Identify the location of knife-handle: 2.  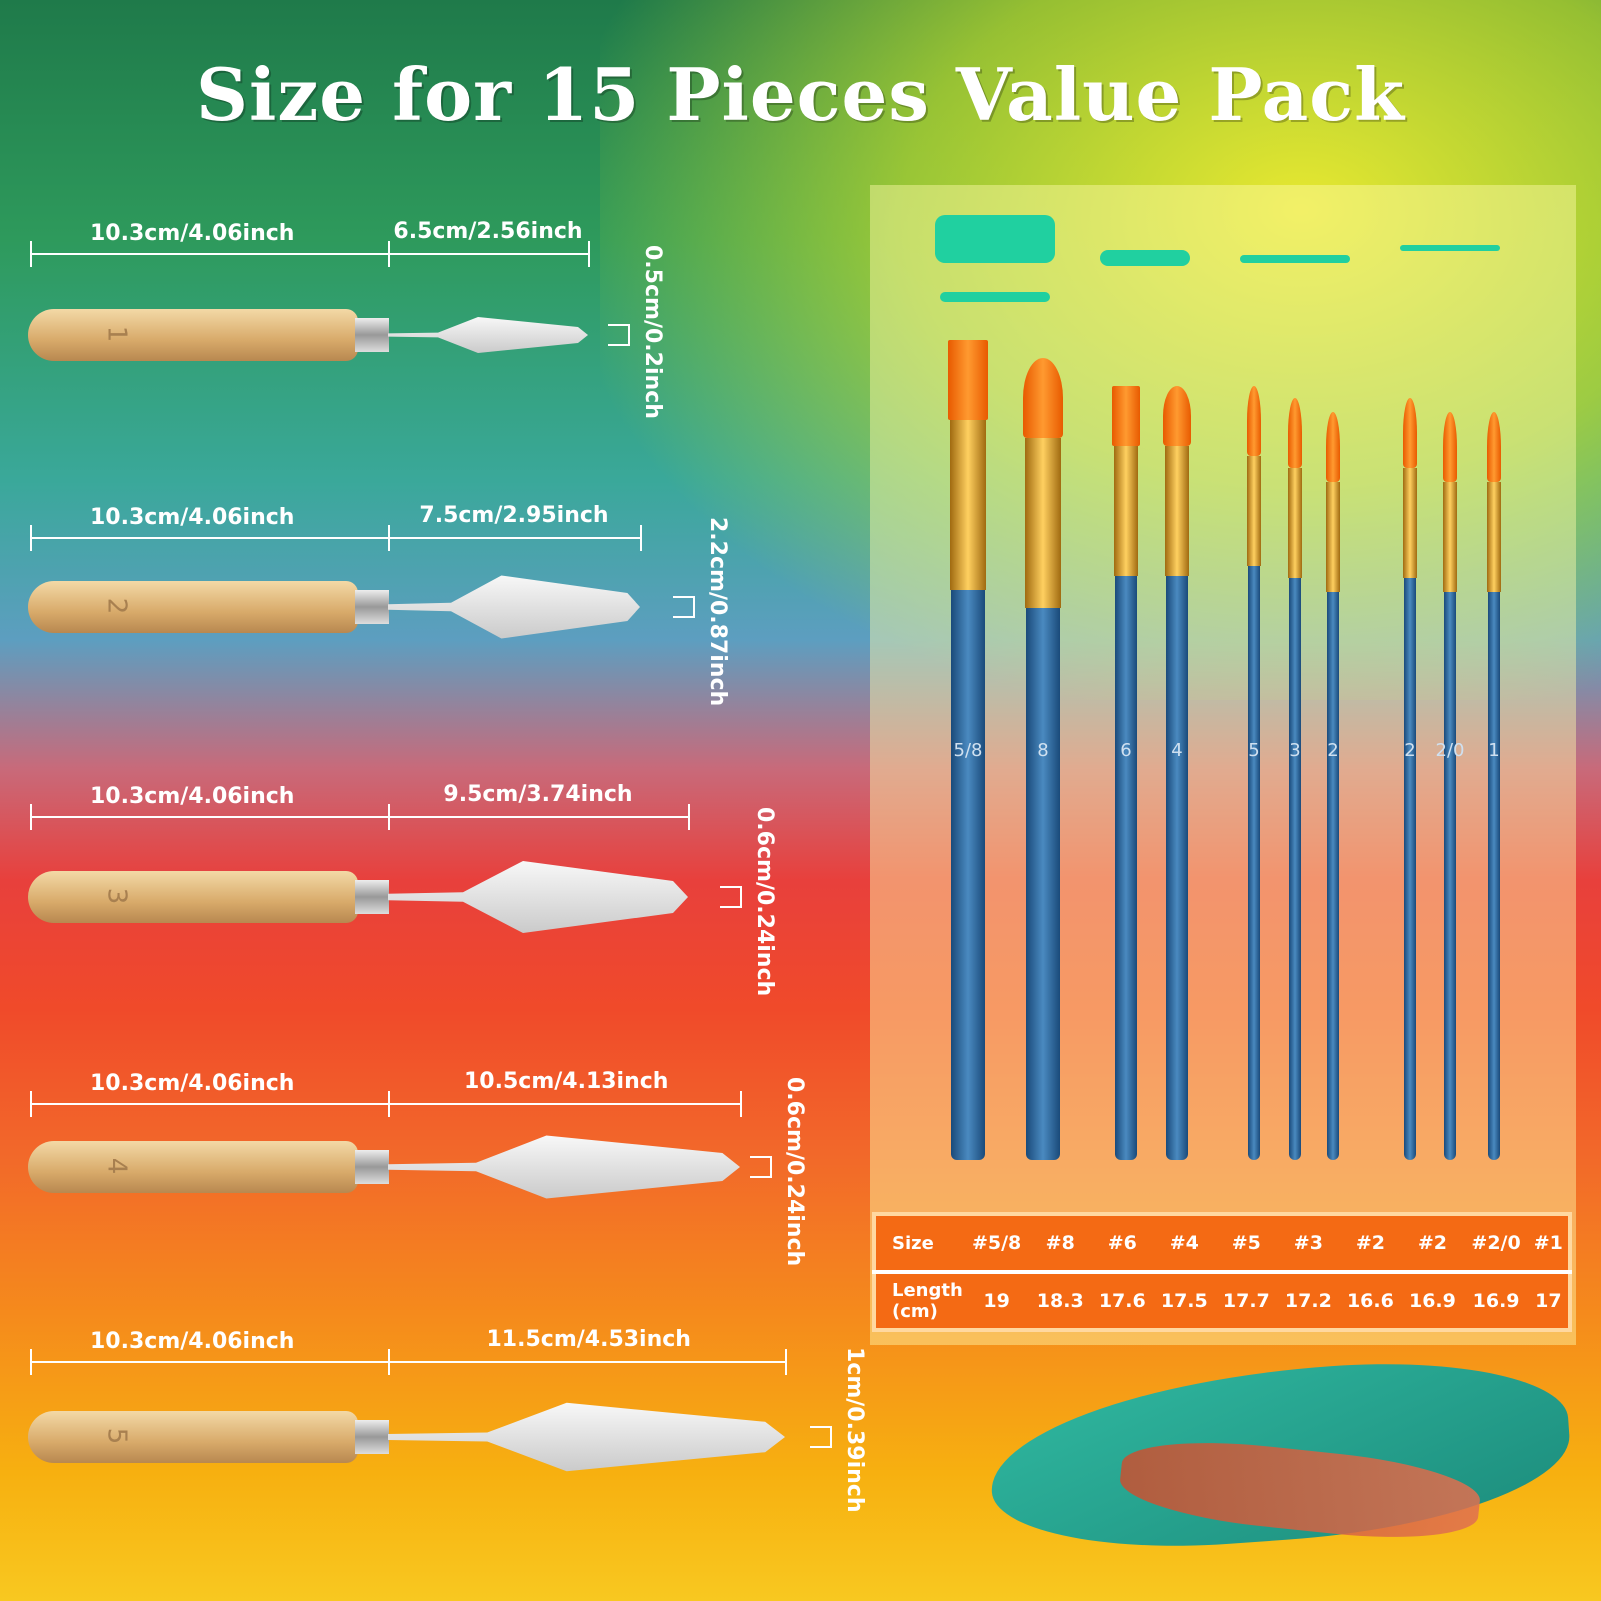
(193, 607).